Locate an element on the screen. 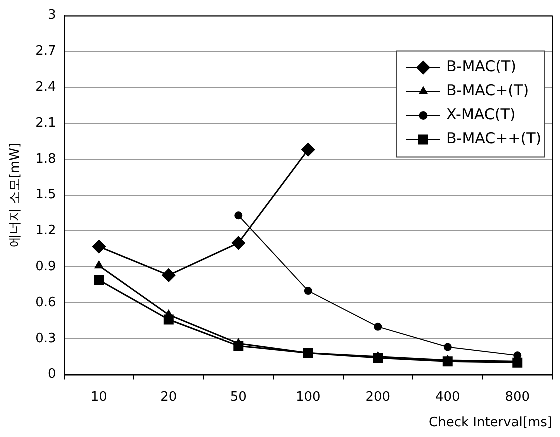 This screenshot has width=560, height=437. y-tick-label: 0.6 is located at coordinates (46, 302).